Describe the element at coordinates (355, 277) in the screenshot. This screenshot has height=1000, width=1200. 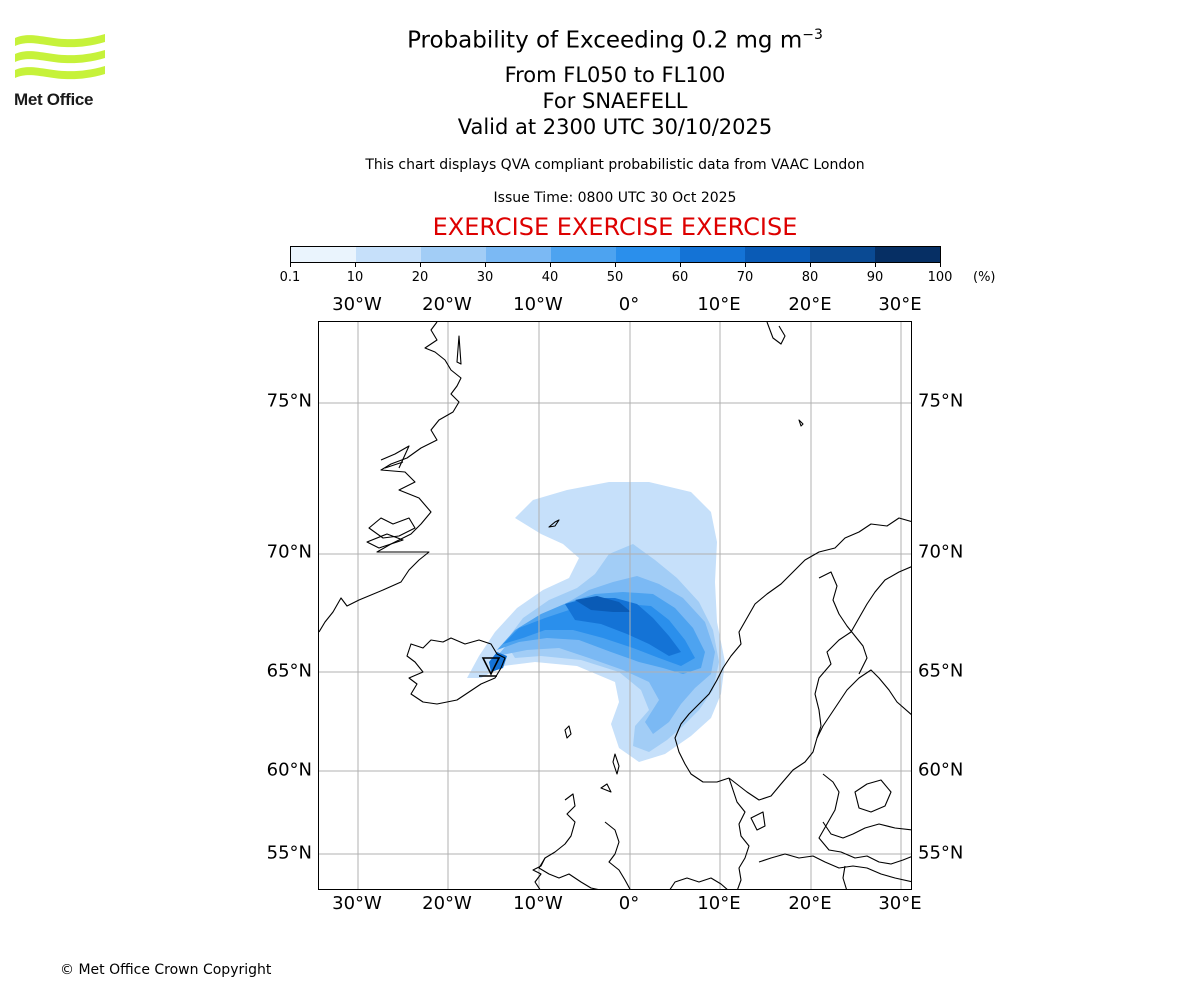
I see `colorbar-tick-label: 10` at that location.